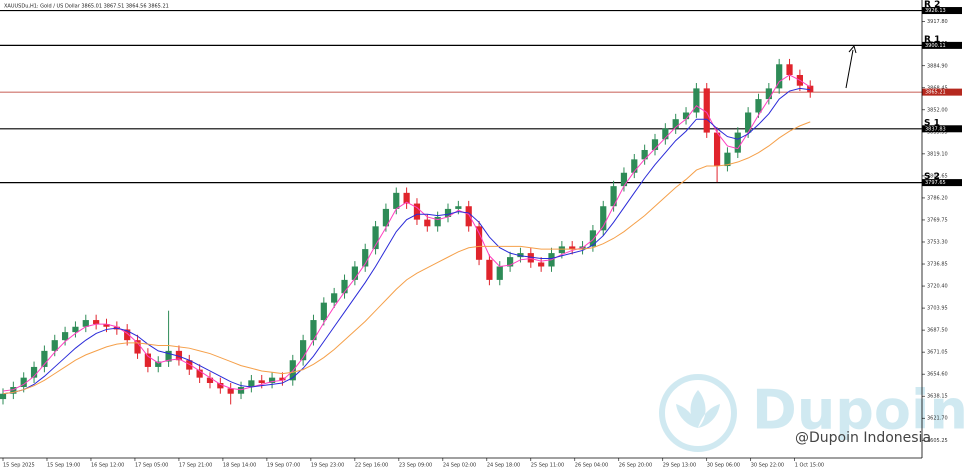  I want to click on x-tick-label: 17 Sep 21:00, so click(195, 466).